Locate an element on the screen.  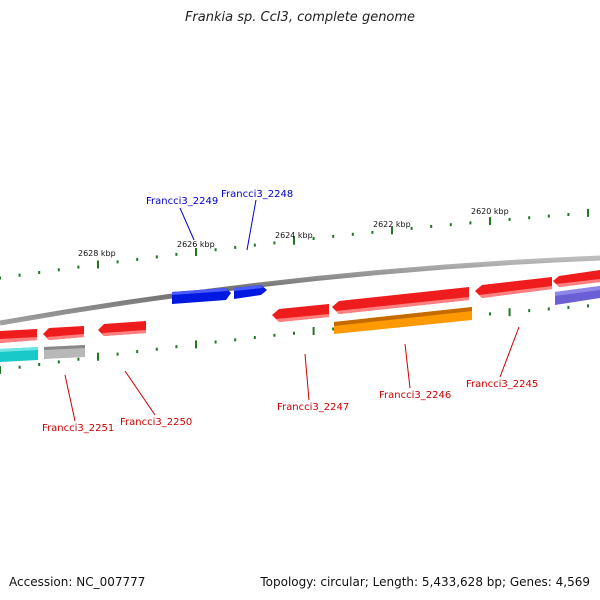
feature-grey is located at coordinates (64, 352).